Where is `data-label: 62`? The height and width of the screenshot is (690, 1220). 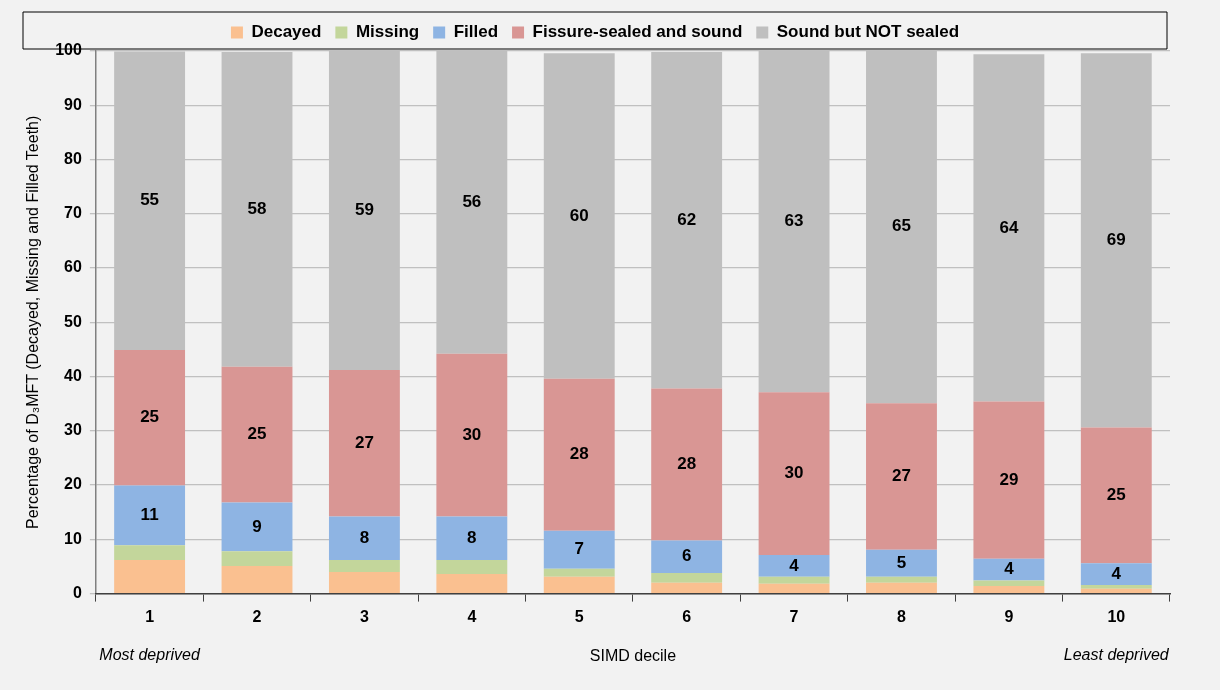 data-label: 62 is located at coordinates (687, 219).